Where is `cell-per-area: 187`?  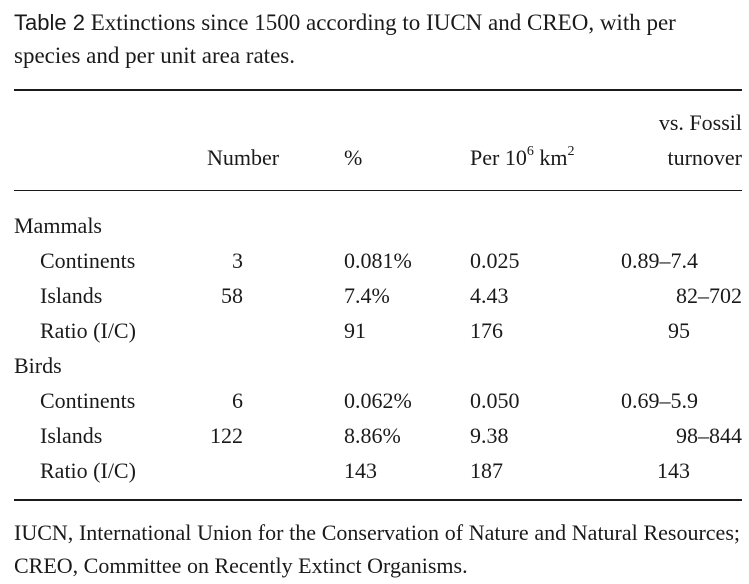 cell-per-area: 187 is located at coordinates (486, 470).